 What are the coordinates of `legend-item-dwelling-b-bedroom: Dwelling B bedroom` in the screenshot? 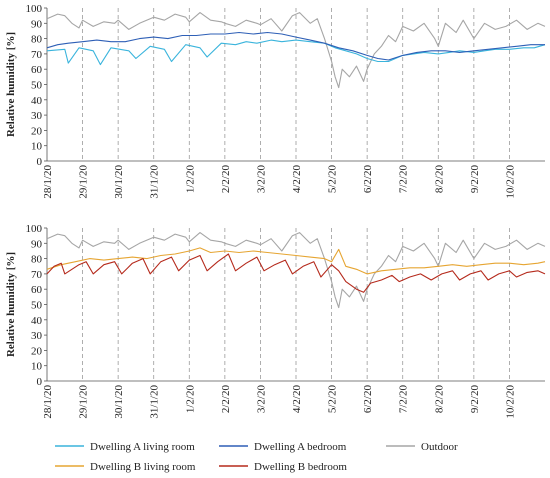 It's located at (283, 467).